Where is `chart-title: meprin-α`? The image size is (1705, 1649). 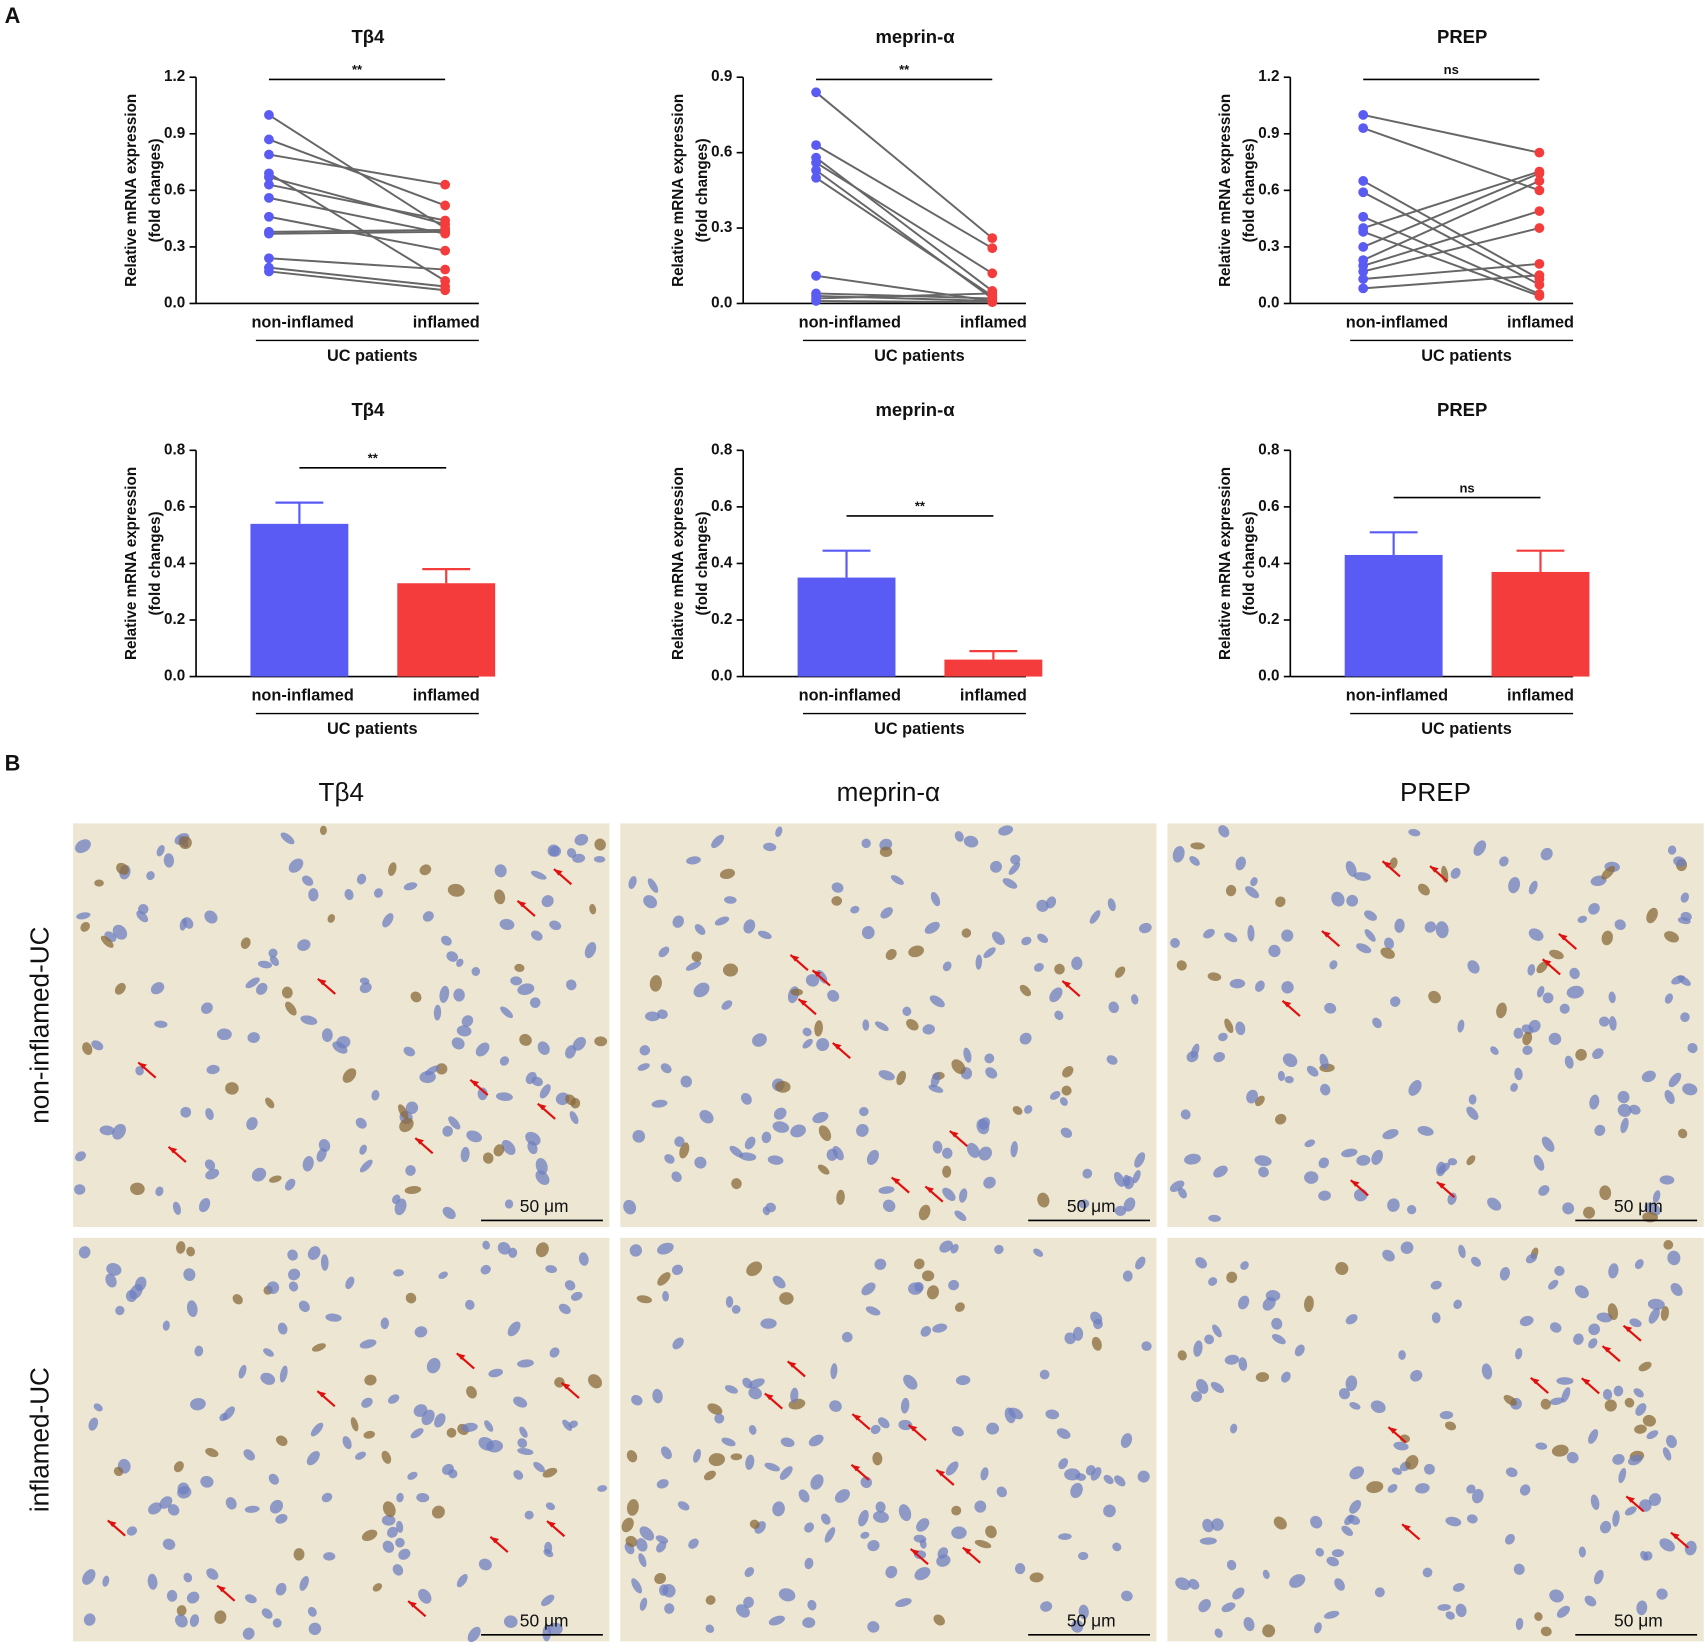 chart-title: meprin-α is located at coordinates (915, 36).